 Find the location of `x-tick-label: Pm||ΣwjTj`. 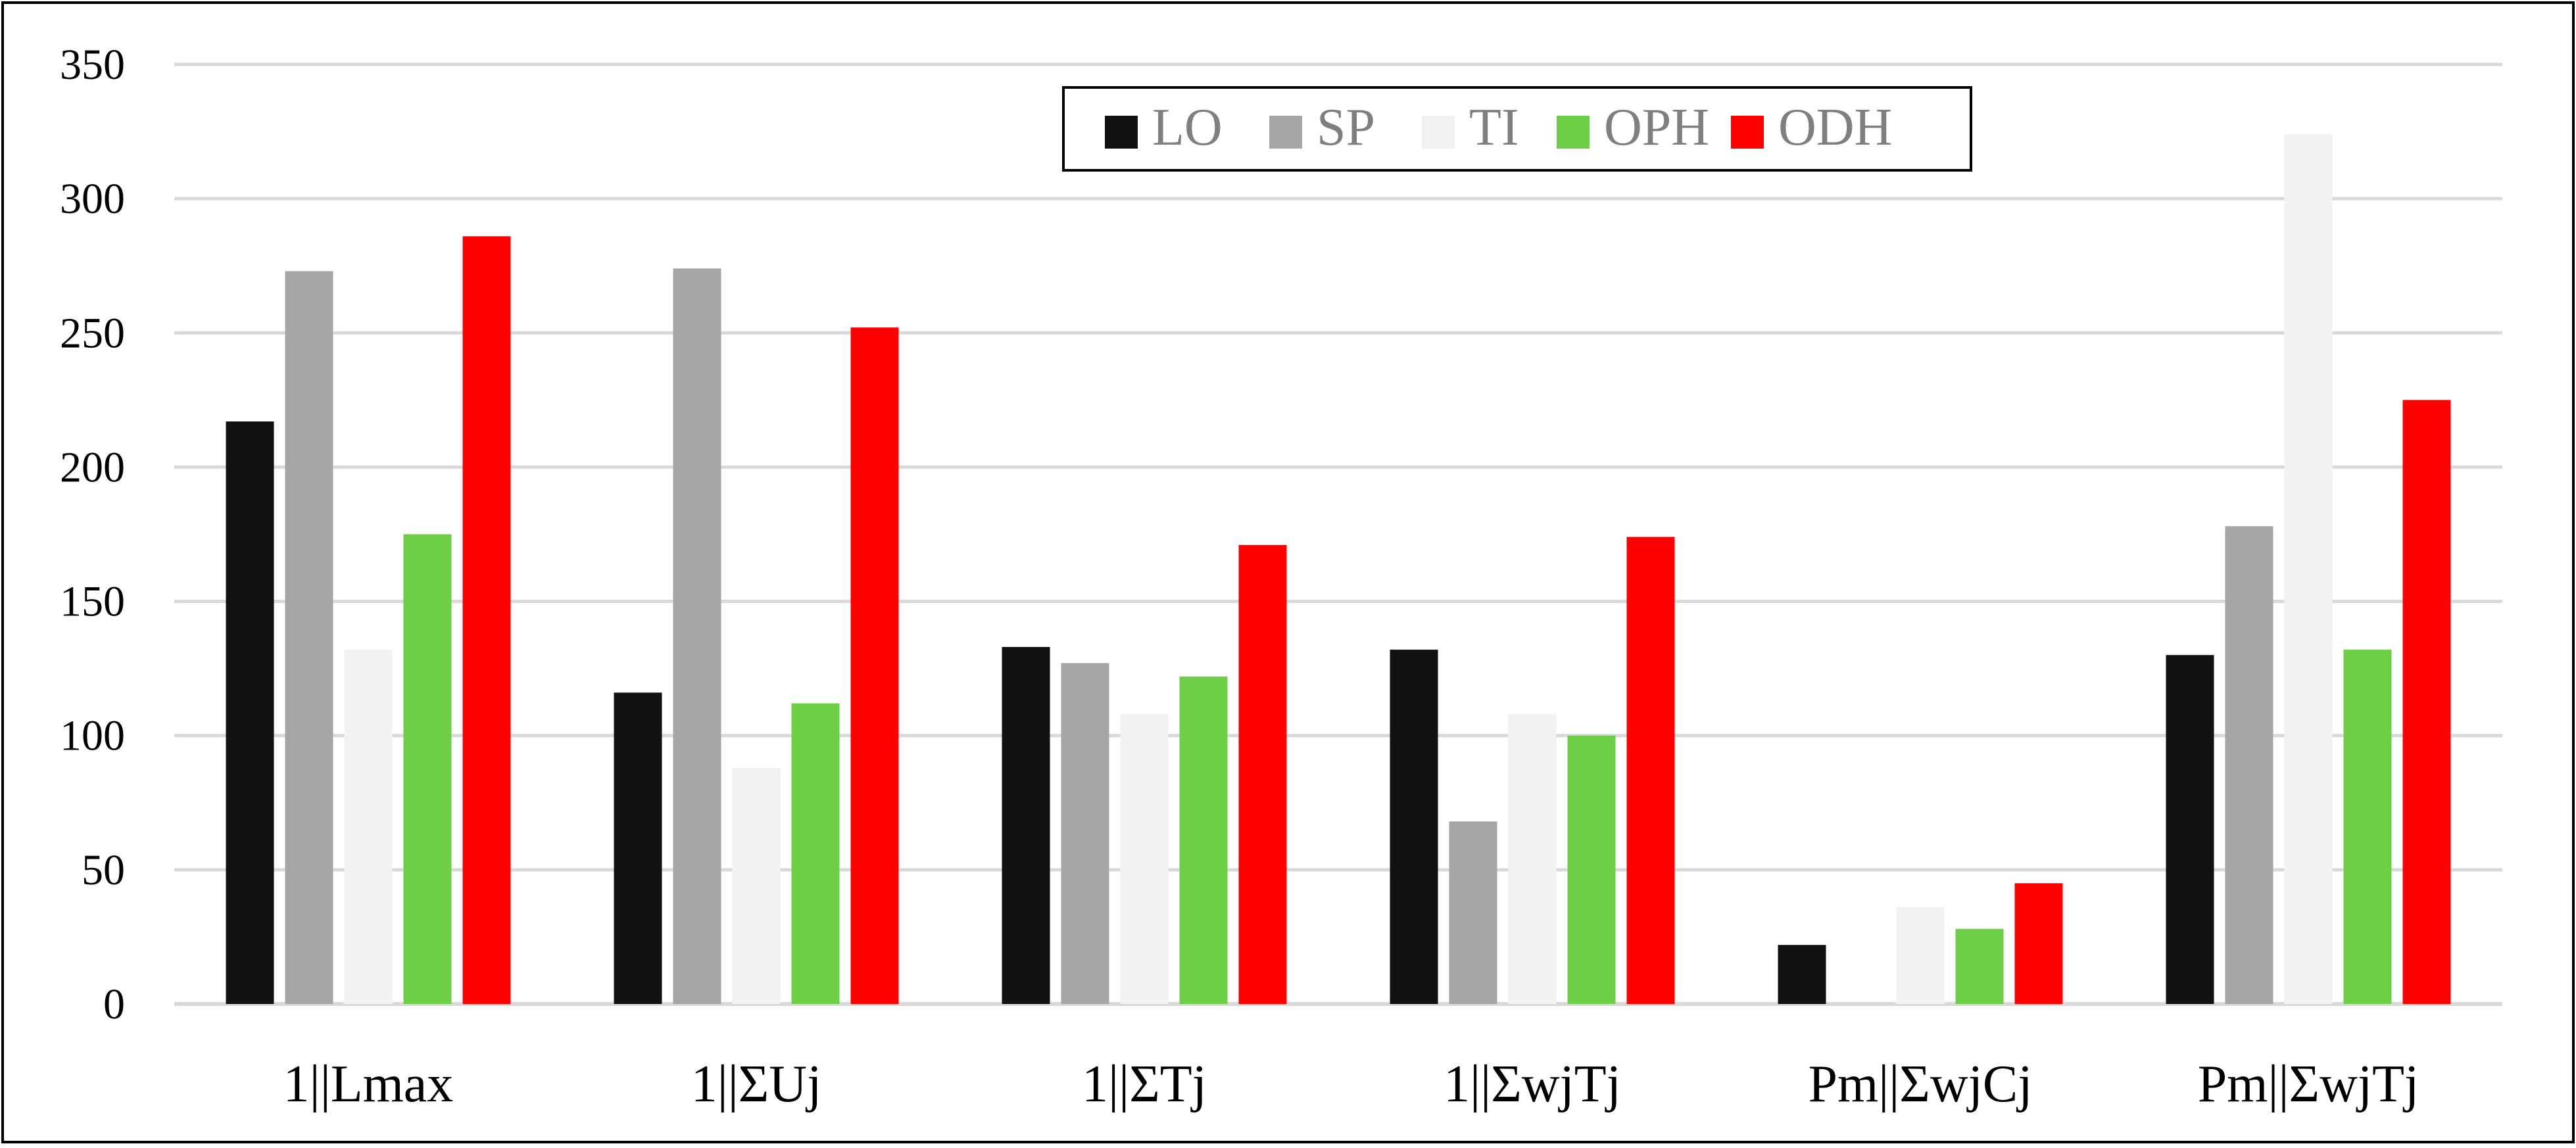

x-tick-label: Pm||ΣwjTj is located at coordinates (2308, 1084).